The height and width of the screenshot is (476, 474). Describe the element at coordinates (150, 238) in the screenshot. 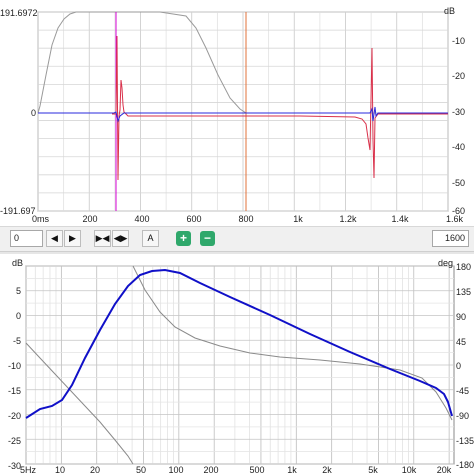

I see `auto-scale-button: A` at that location.